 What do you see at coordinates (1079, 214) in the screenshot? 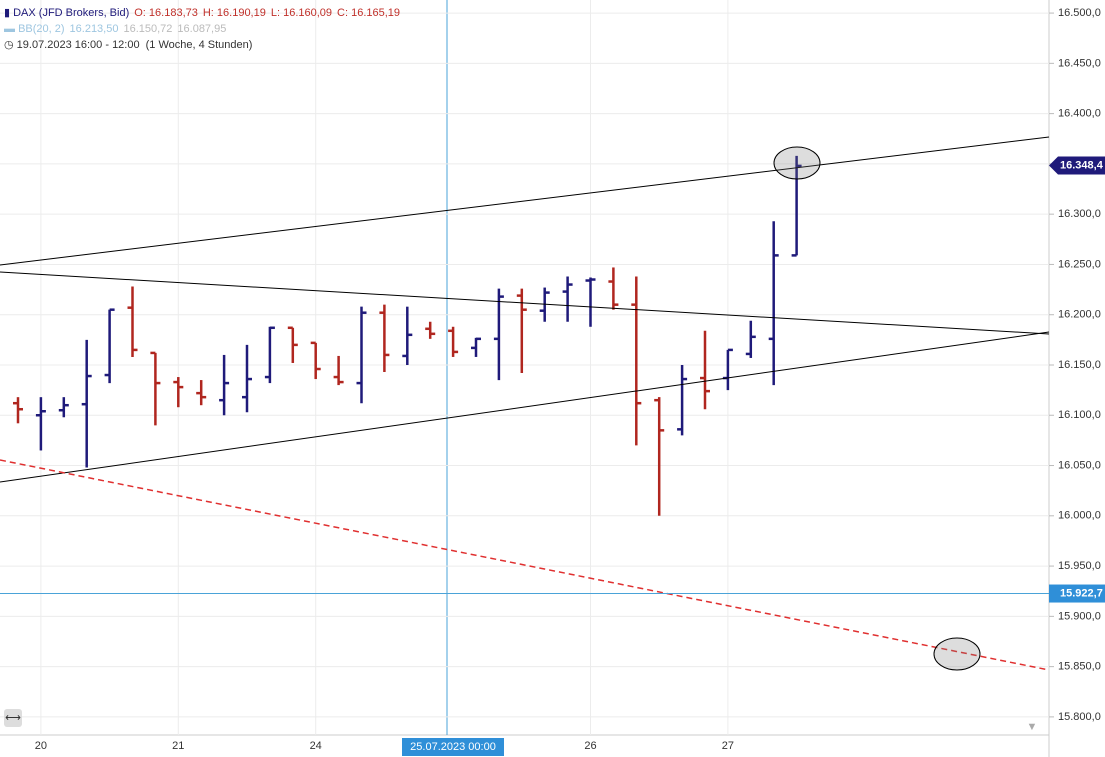
I see `y-tick-label: 16.300,0` at bounding box center [1079, 214].